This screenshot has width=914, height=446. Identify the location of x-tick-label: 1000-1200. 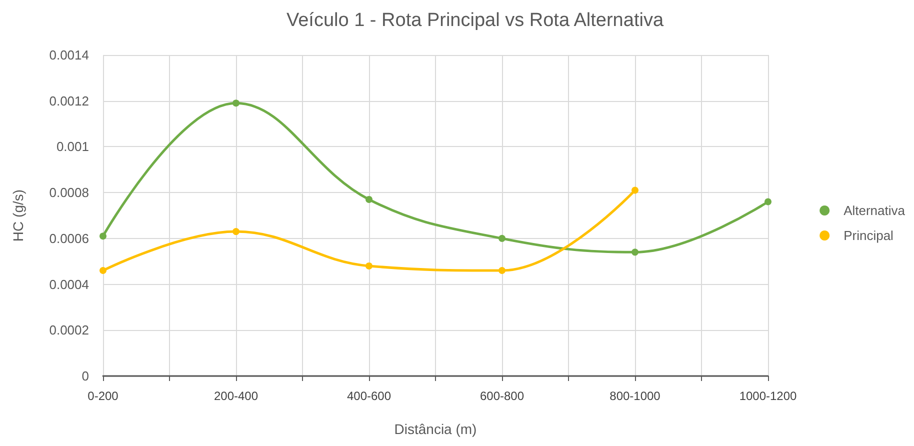
(768, 396).